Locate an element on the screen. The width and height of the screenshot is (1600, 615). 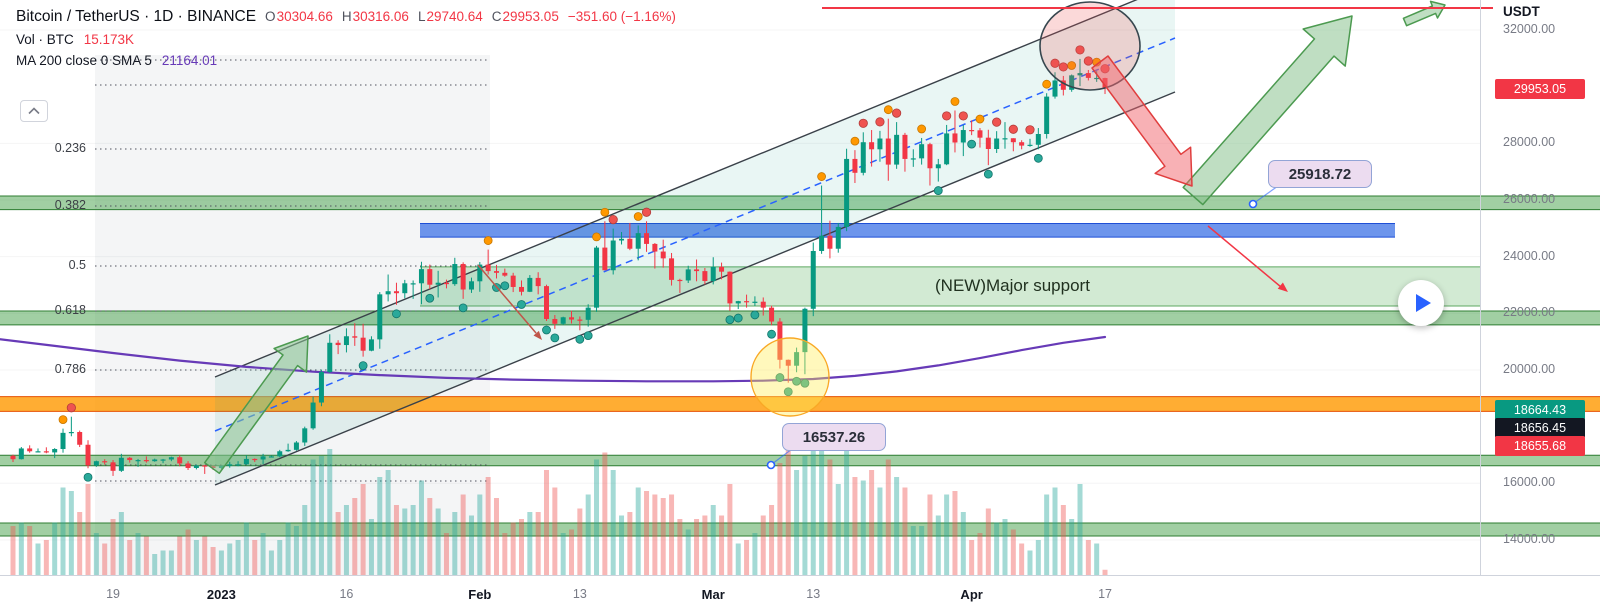
price-badge: 18655.68 is located at coordinates (1540, 446).